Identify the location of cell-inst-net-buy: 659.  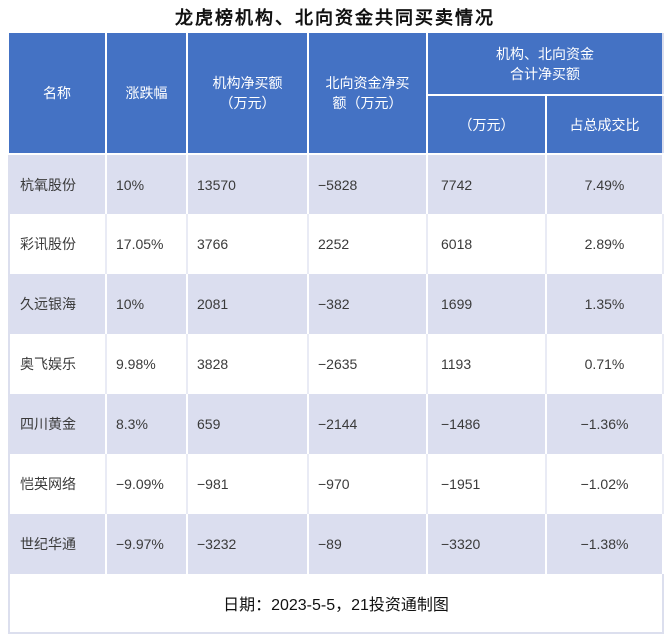
(248, 424).